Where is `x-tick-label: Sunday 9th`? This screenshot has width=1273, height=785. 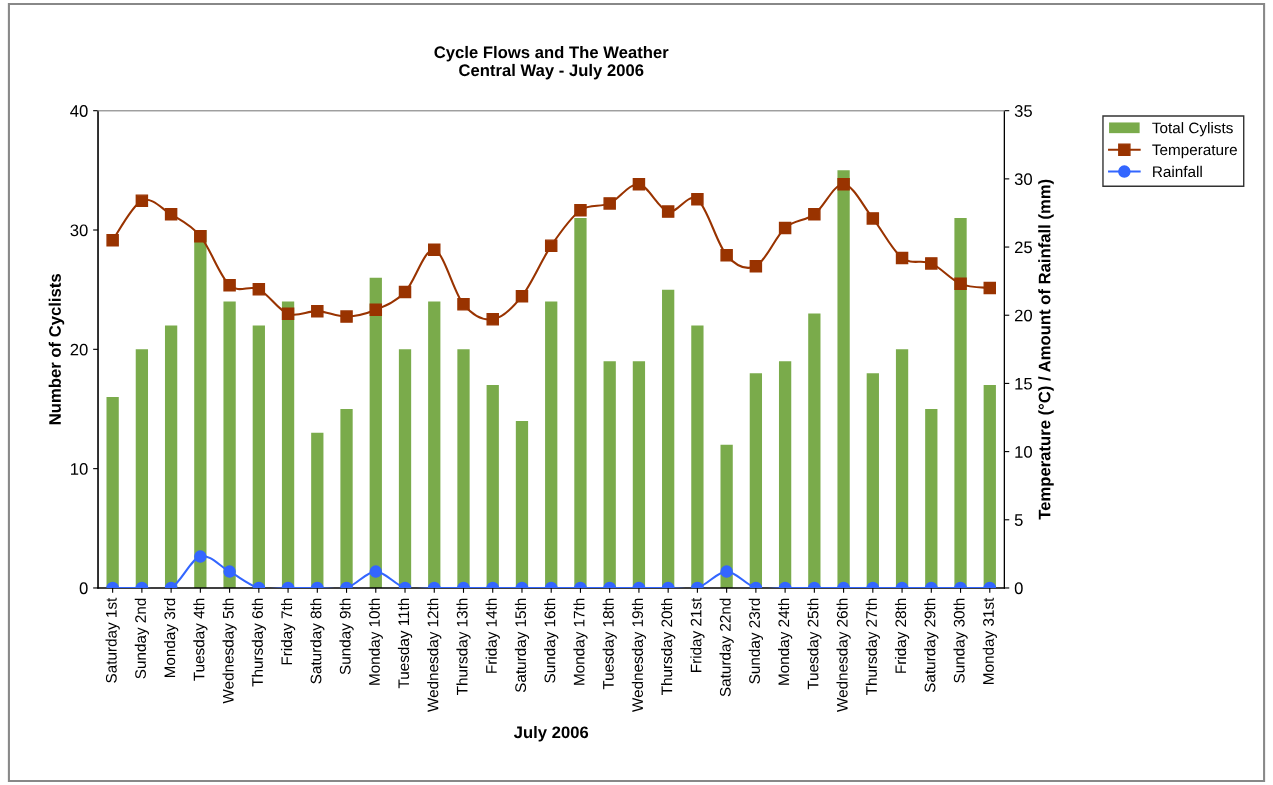
x-tick-label: Sunday 9th is located at coordinates (346, 636).